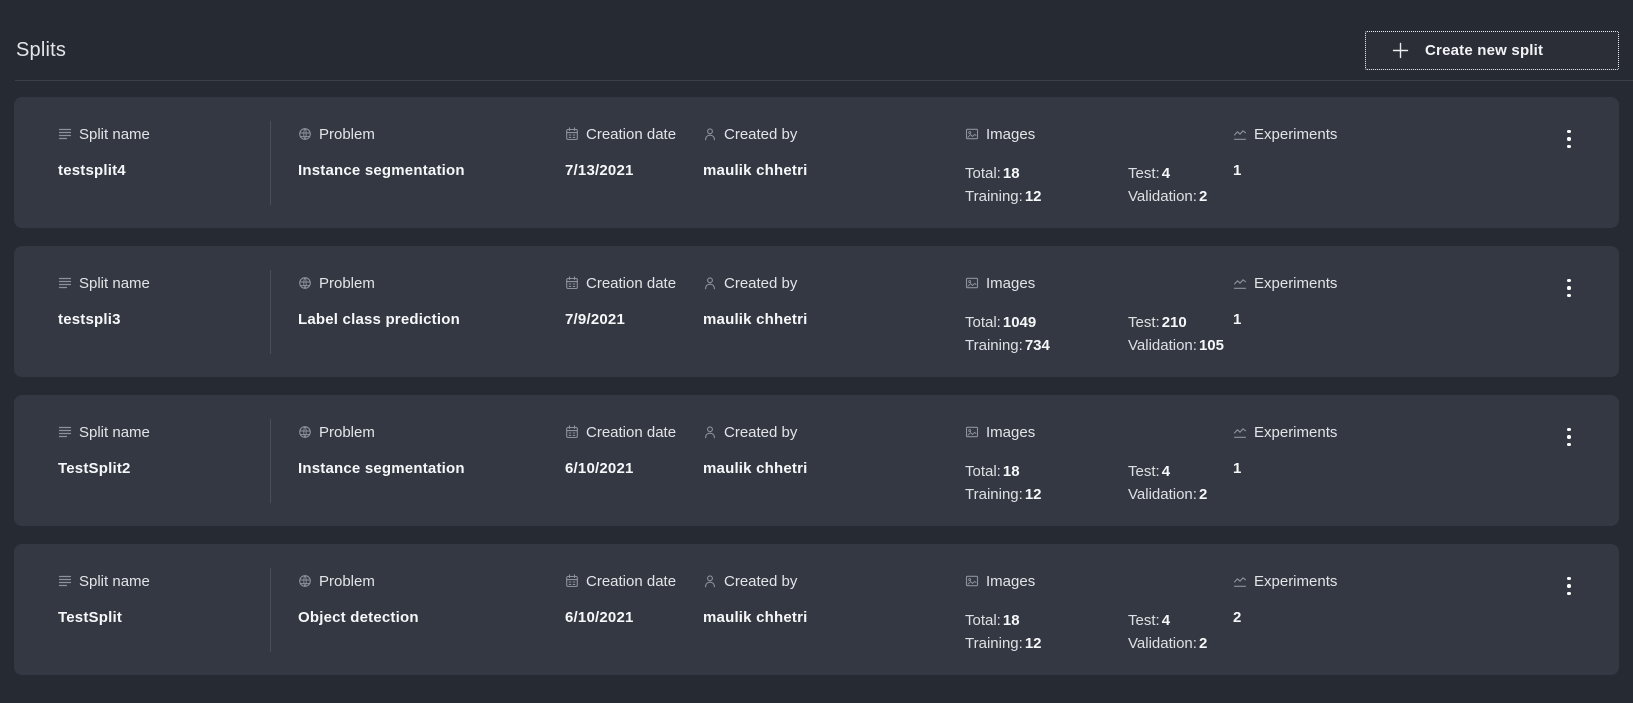  What do you see at coordinates (164, 450) in the screenshot?
I see `split-name-column: Split name TestSplit2` at bounding box center [164, 450].